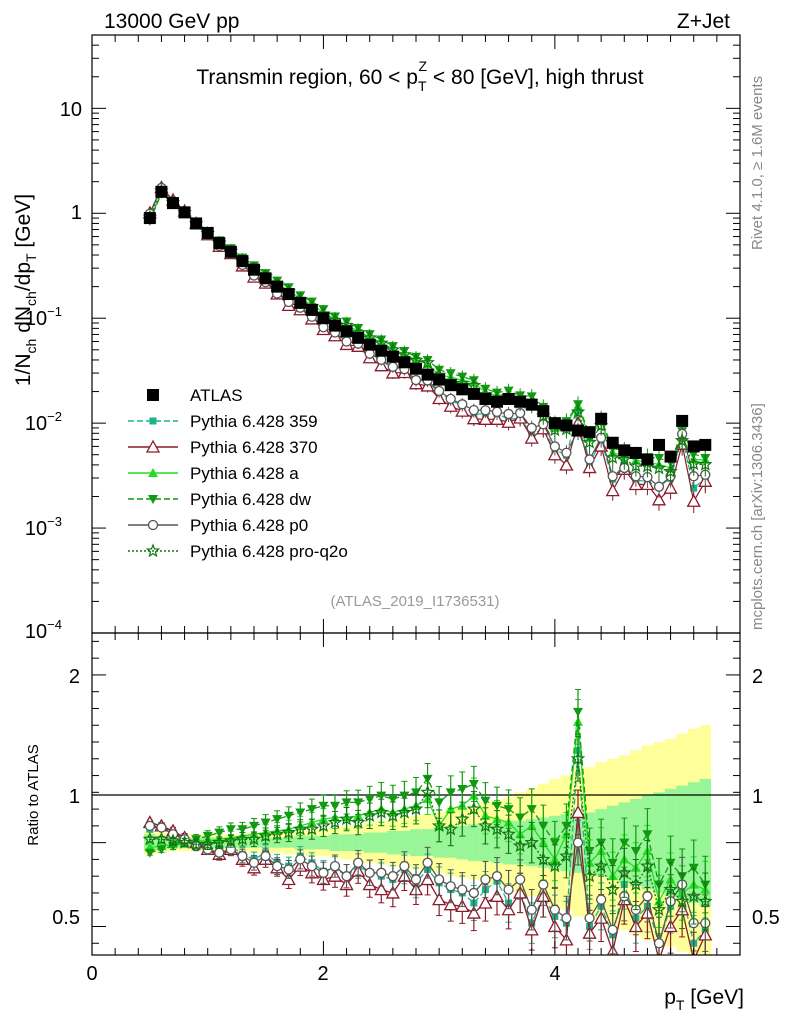 This screenshot has height=1024, width=786. What do you see at coordinates (703, 21) in the screenshot?
I see `process-label: Z+Jet` at bounding box center [703, 21].